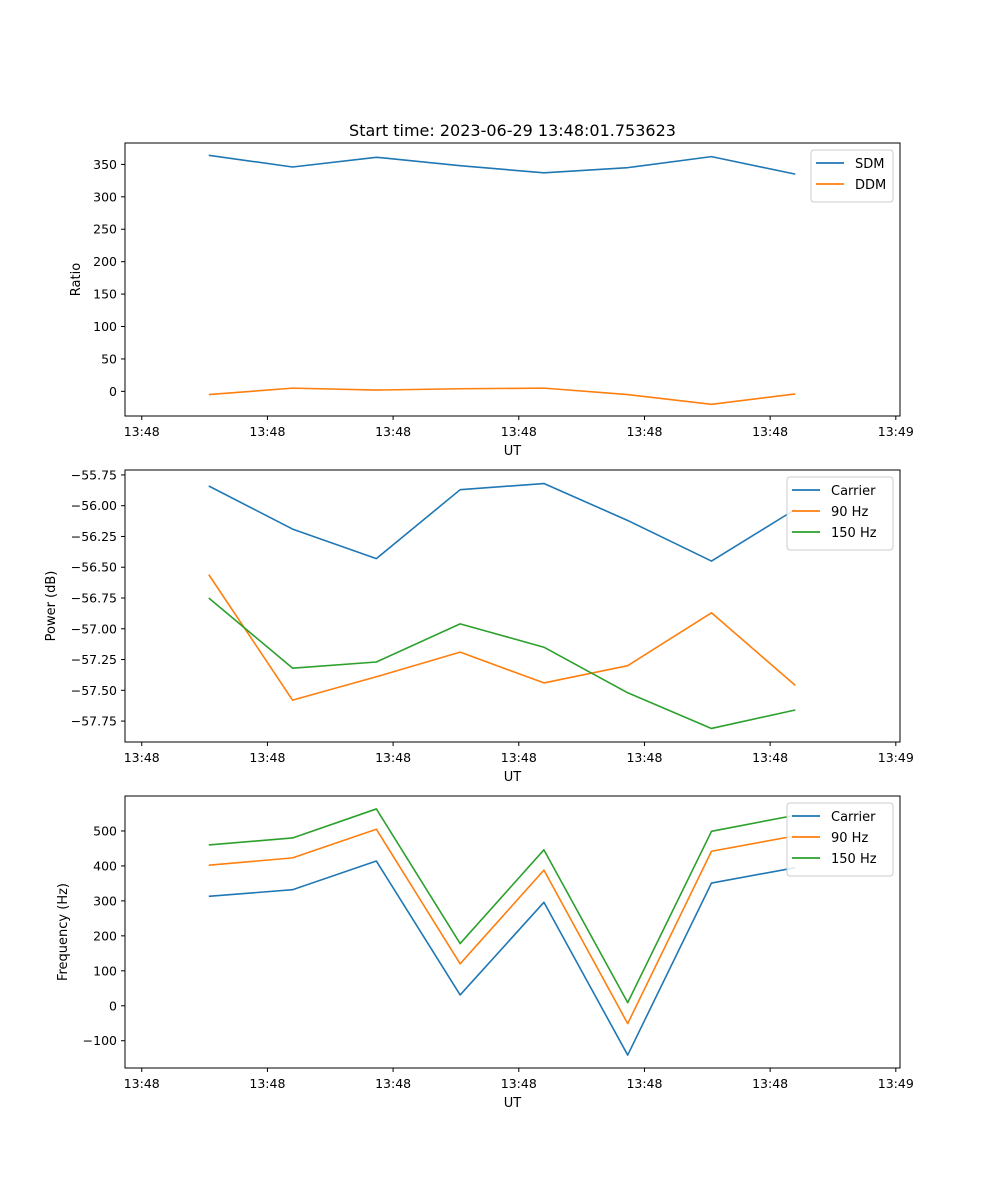  I want to click on y-tick-label: 250, so click(105, 229).